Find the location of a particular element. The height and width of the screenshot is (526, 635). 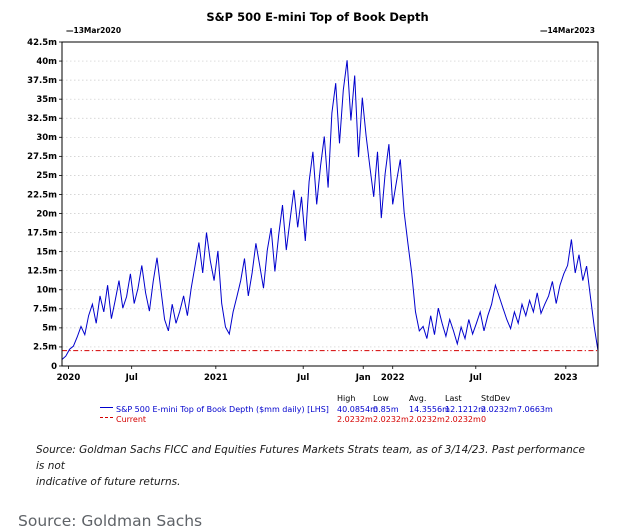

y-tick-label: 40m is located at coordinates (46, 62).